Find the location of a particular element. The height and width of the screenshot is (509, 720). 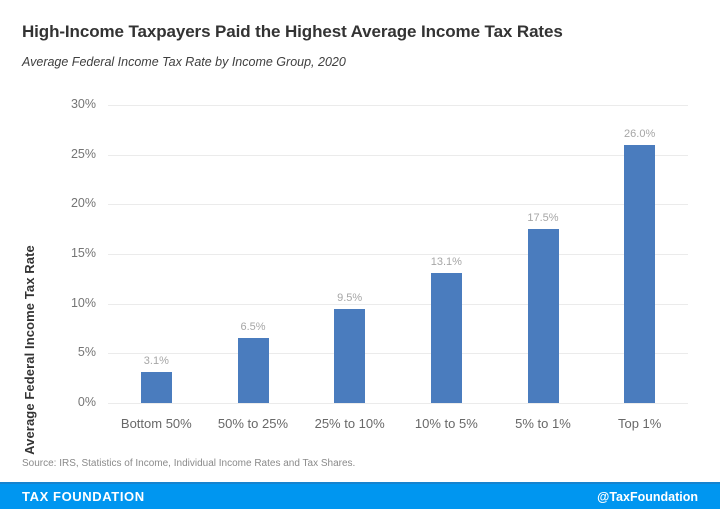

x-axis-tick-label: 50% to 25% is located at coordinates (253, 423).